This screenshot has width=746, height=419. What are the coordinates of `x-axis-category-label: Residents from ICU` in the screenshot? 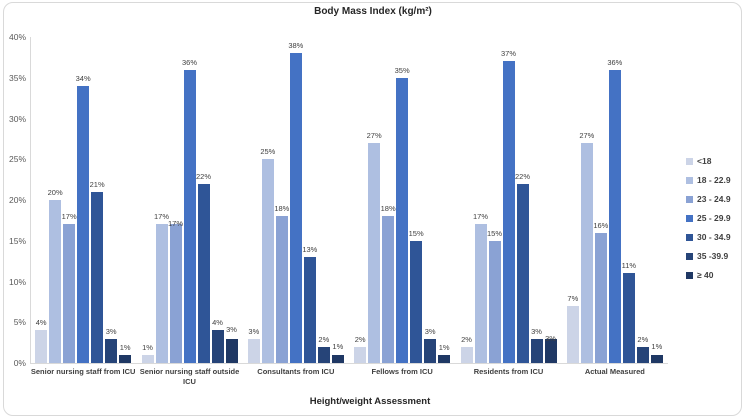 It's located at (508, 371).